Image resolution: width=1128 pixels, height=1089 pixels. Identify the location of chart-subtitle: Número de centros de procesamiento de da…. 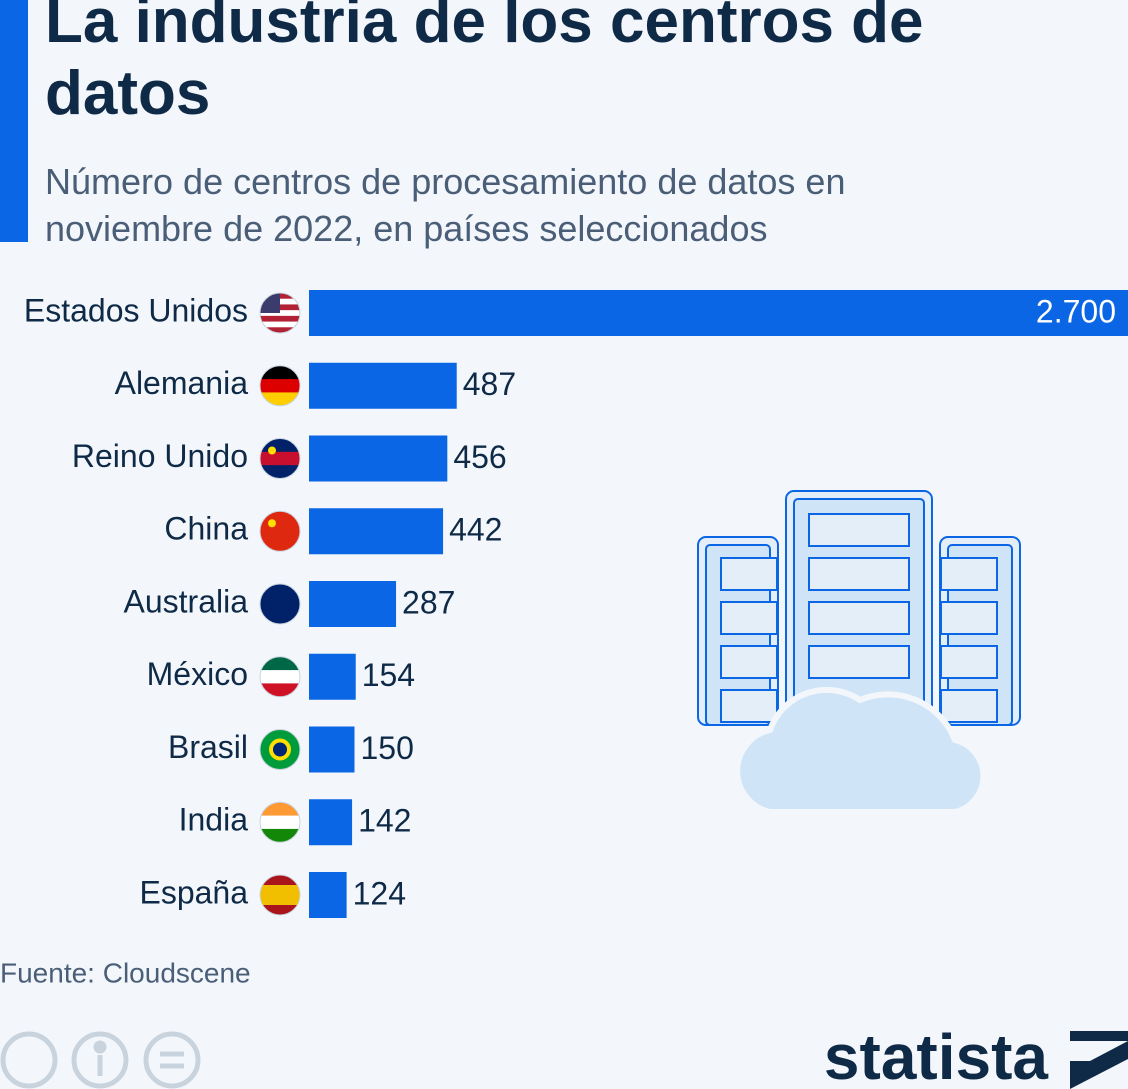
(445, 205).